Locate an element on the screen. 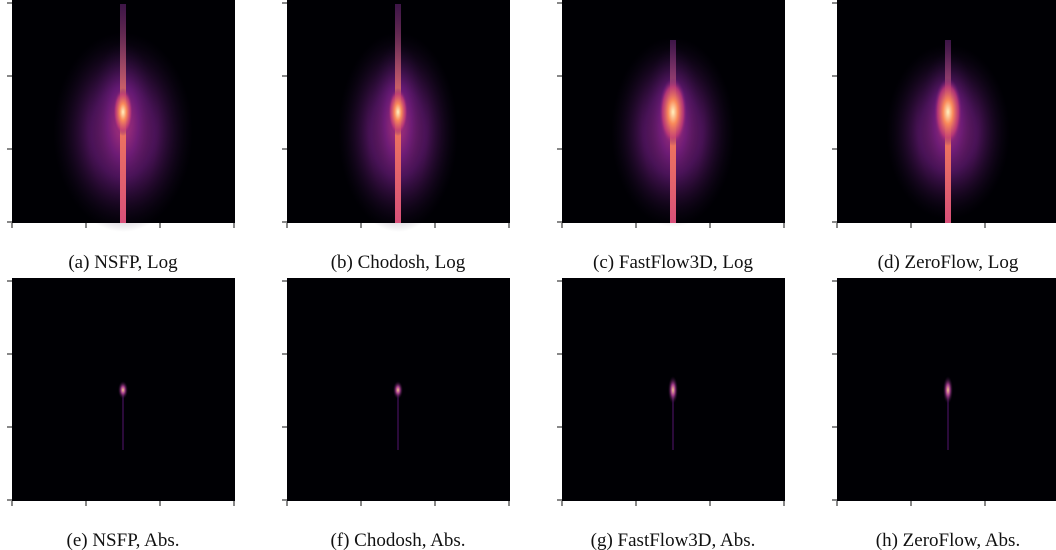  caption: (a) NSFP, Log is located at coordinates (123, 262).